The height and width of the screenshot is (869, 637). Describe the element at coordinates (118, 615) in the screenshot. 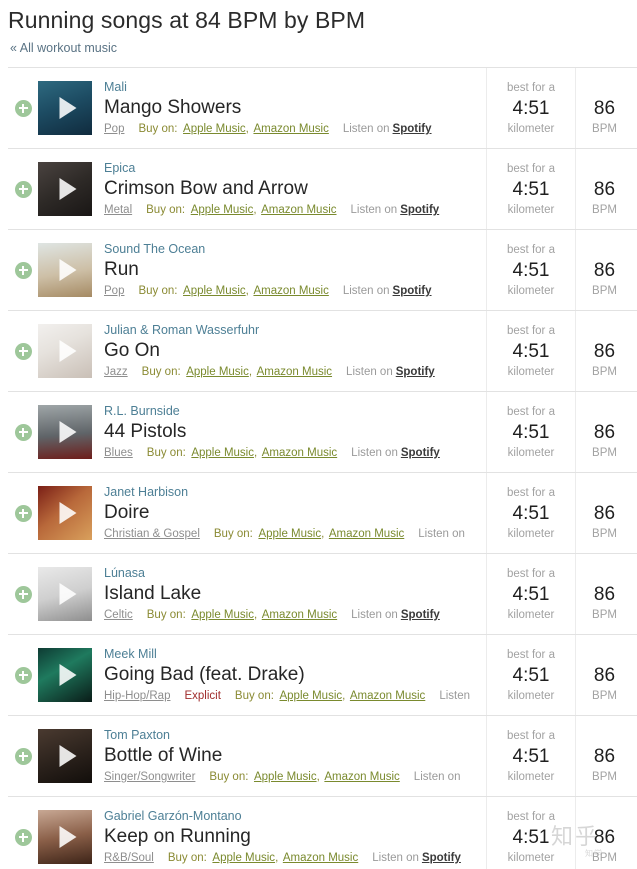

I see `genre-link: Celtic` at that location.